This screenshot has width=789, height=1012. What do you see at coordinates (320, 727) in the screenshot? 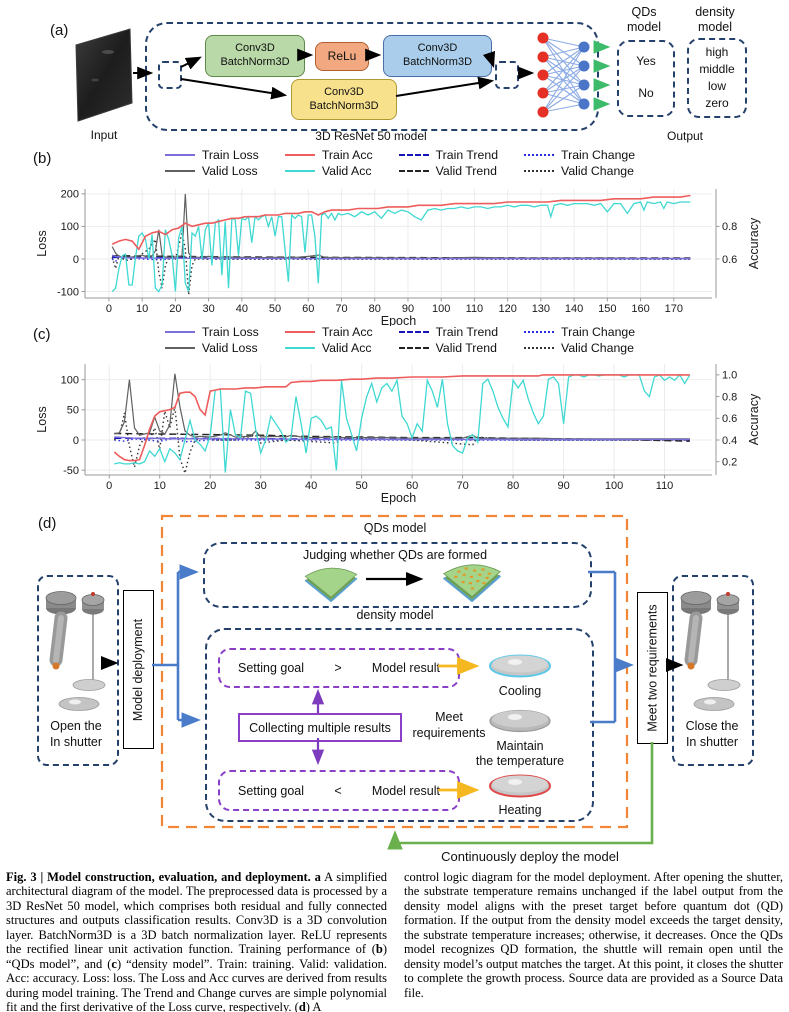
I see `collecting-results-box: Collecting multiple results` at bounding box center [320, 727].